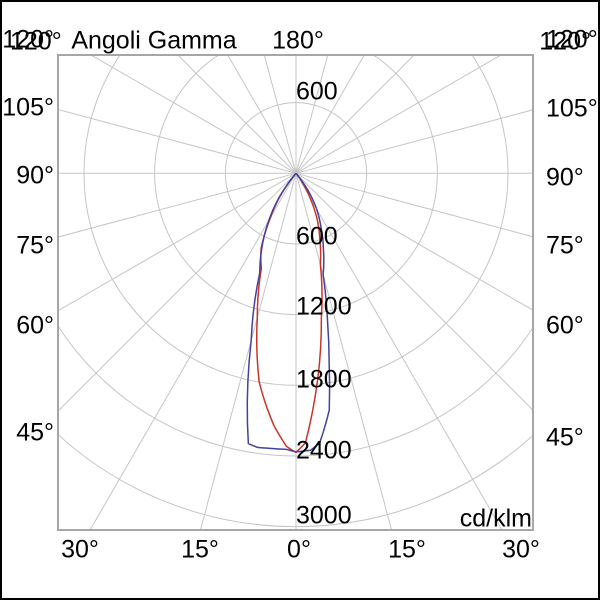 The width and height of the screenshot is (600, 600). I want to click on left-axis-label: 75°, so click(35, 245).